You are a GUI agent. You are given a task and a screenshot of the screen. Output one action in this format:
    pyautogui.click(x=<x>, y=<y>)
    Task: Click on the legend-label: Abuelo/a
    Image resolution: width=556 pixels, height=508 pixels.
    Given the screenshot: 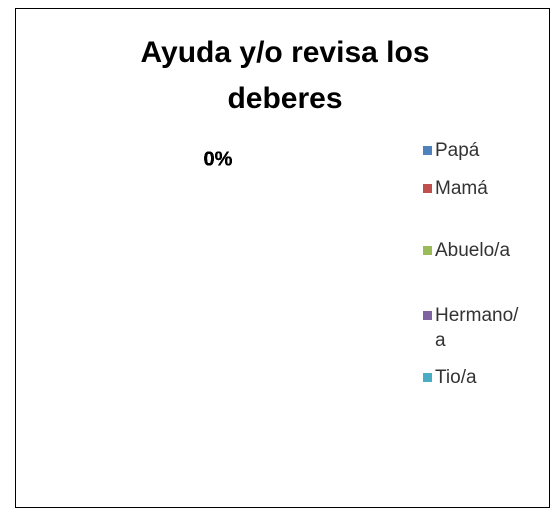 What is the action you would take?
    pyautogui.click(x=473, y=250)
    